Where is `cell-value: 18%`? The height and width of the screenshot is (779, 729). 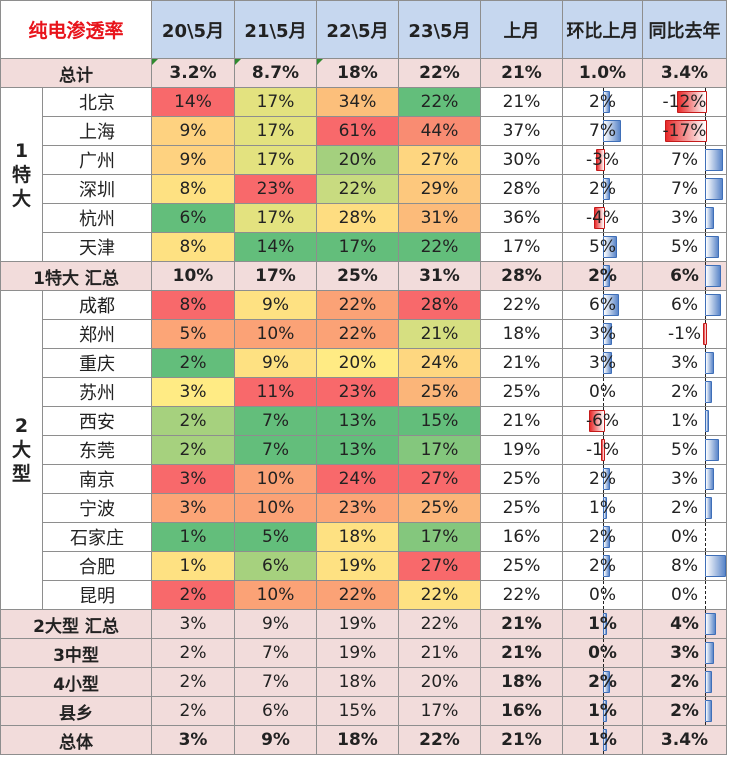 cell-value: 18% is located at coordinates (521, 682).